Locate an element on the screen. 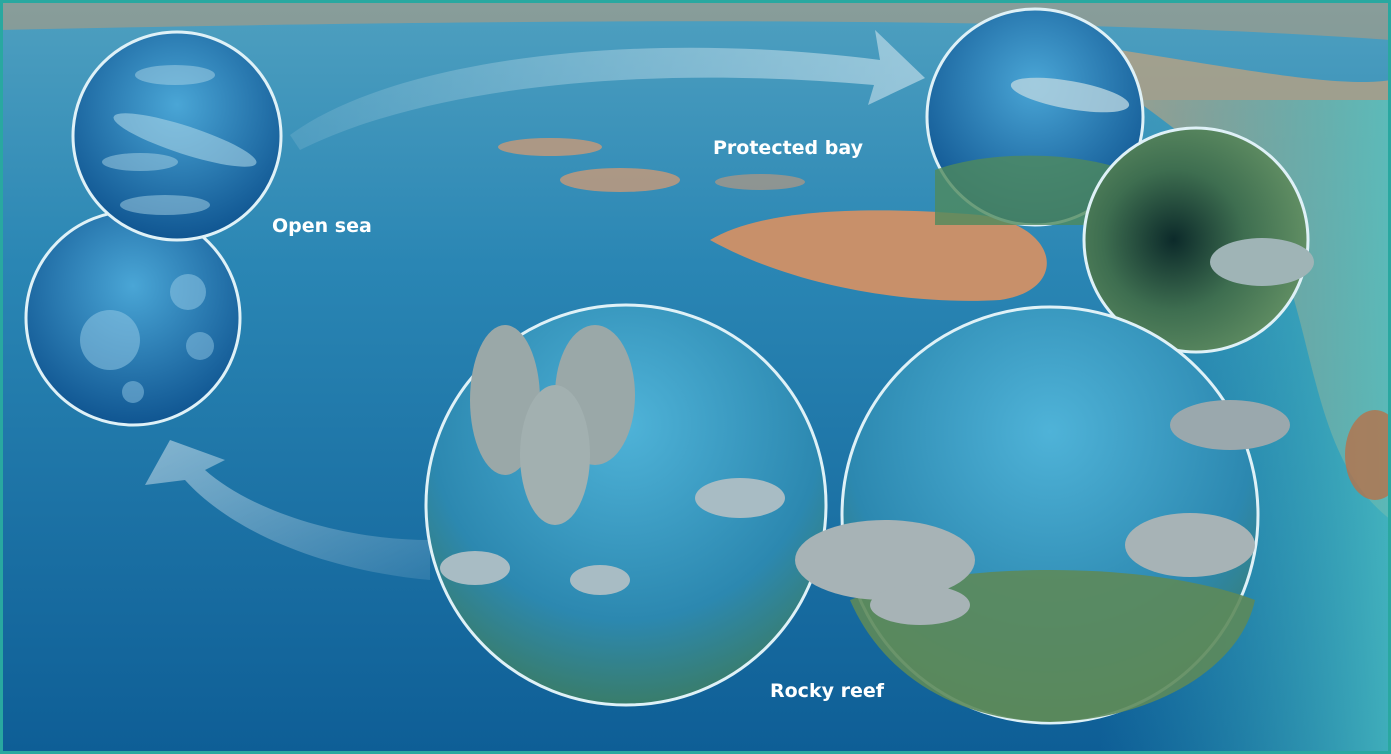  peninsula is located at coordinates (878, 255).